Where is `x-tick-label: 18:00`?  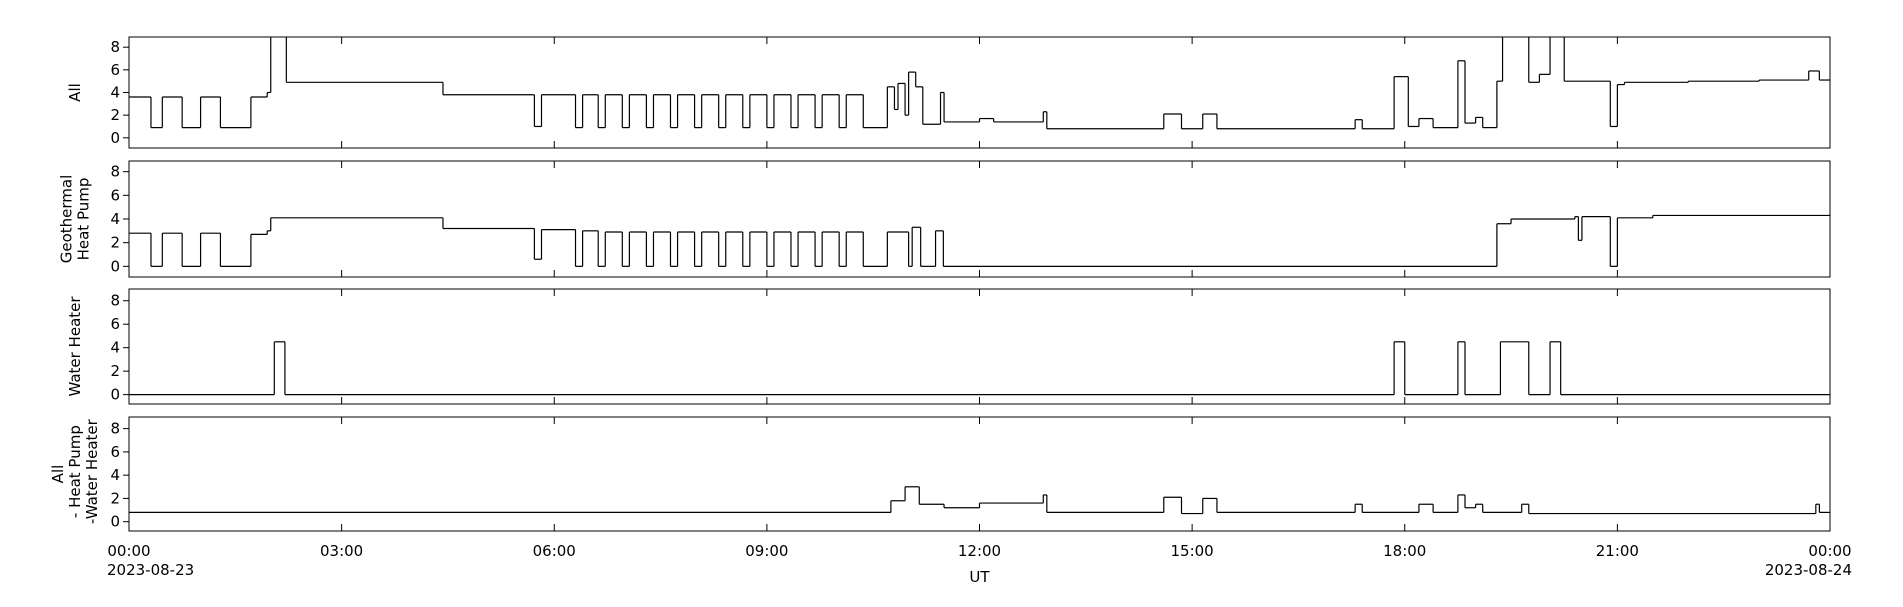
x-tick-label: 18:00 is located at coordinates (1404, 551).